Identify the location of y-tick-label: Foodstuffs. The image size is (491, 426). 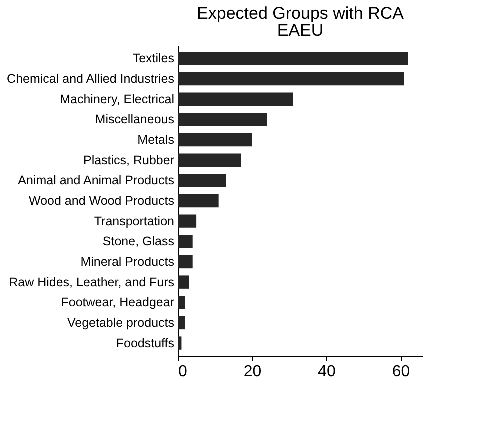
(145, 343).